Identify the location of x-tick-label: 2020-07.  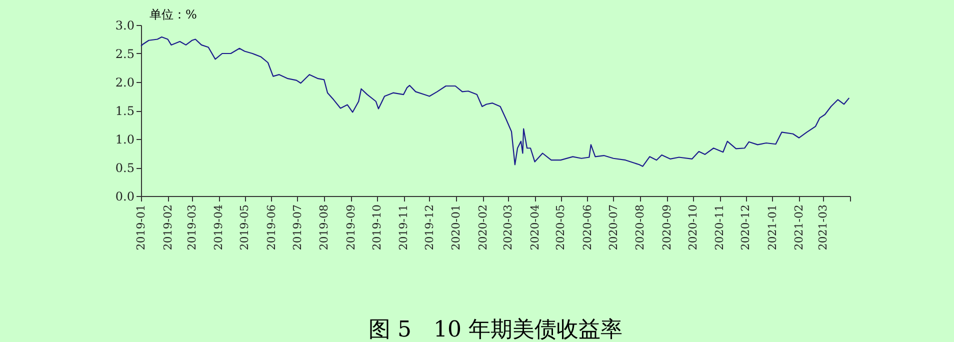
(613, 227).